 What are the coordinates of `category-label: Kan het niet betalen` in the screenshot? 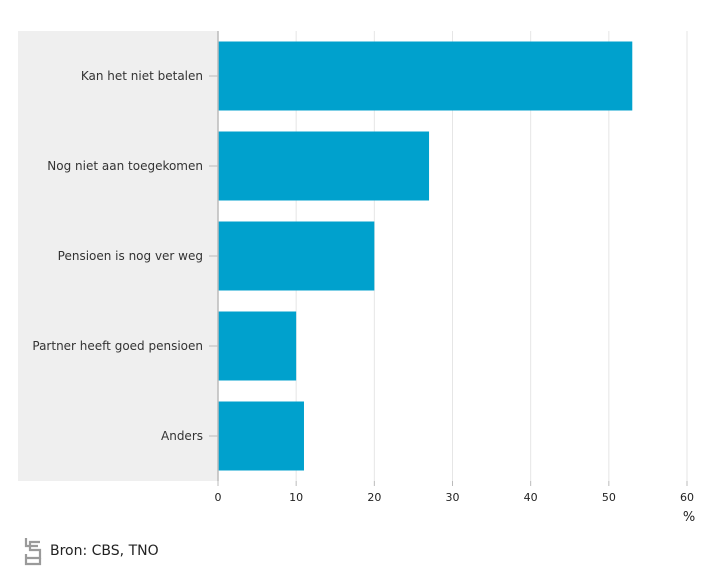 It's located at (142, 76).